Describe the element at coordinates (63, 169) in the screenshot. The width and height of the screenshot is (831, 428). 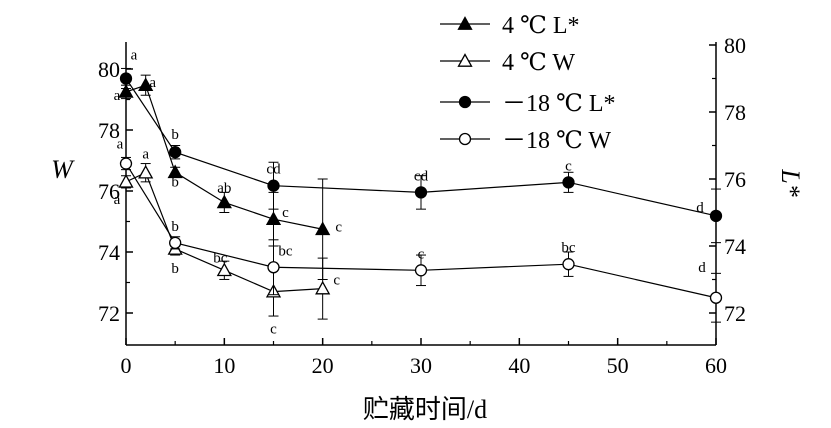
I see `y-left-axis-title: W` at that location.